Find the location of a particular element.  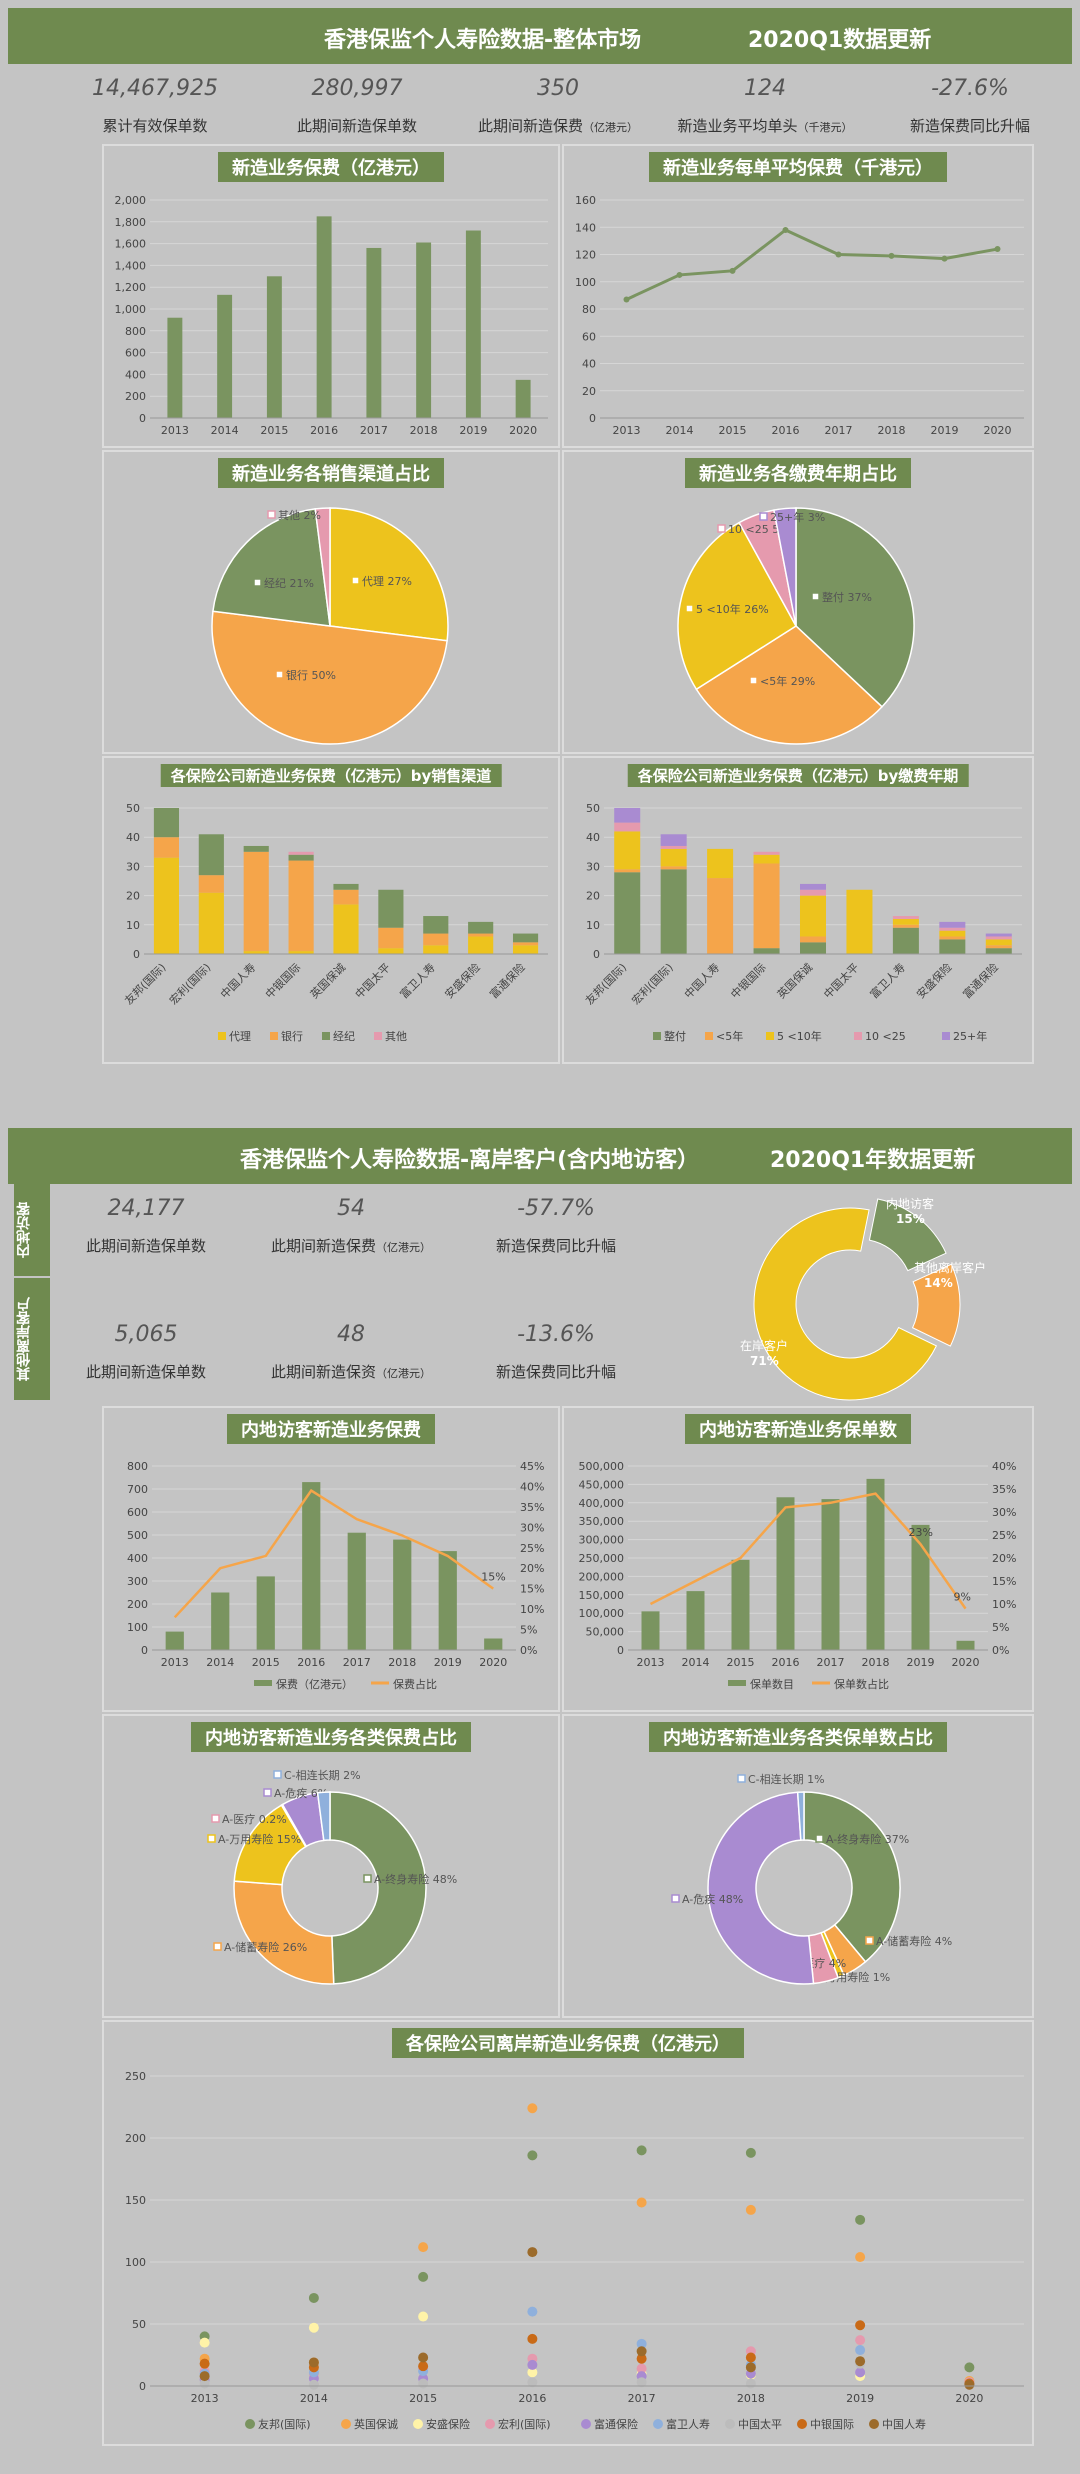

pie-label: A-储蓄寿险 4% is located at coordinates (914, 1941).